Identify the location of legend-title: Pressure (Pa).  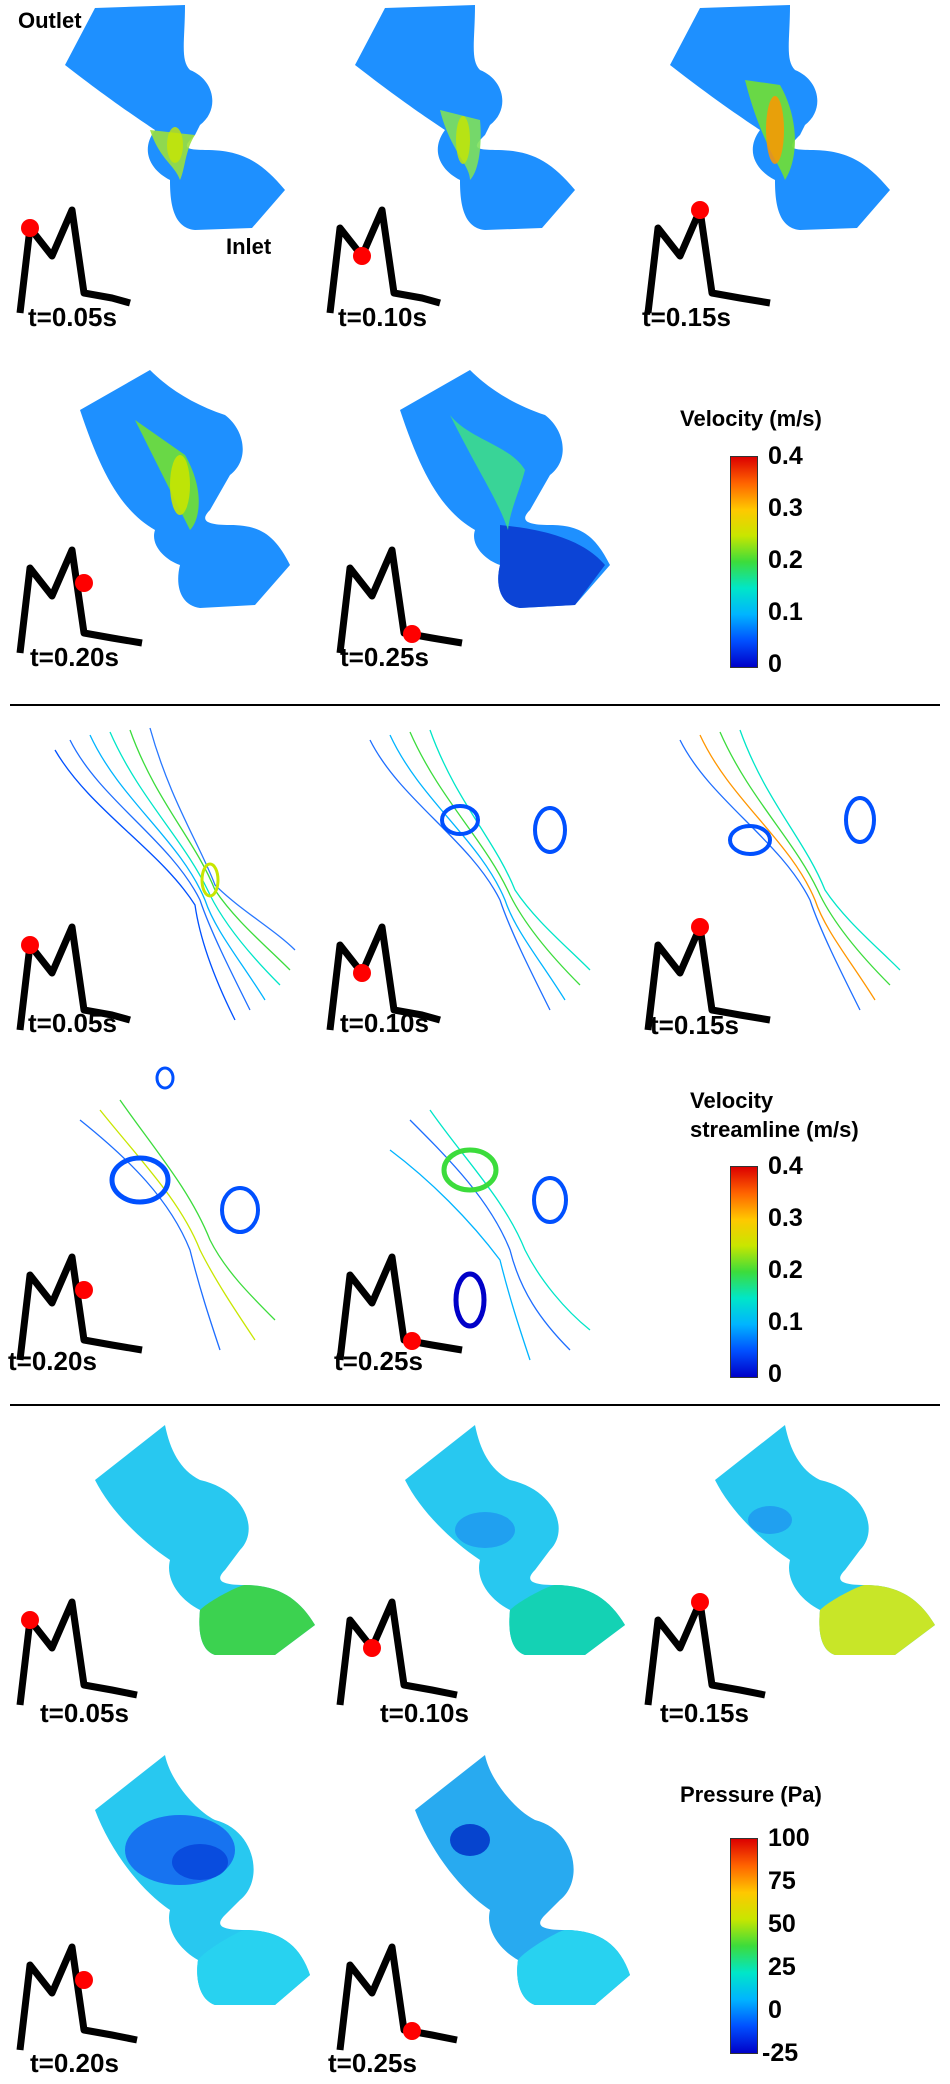
(751, 1794).